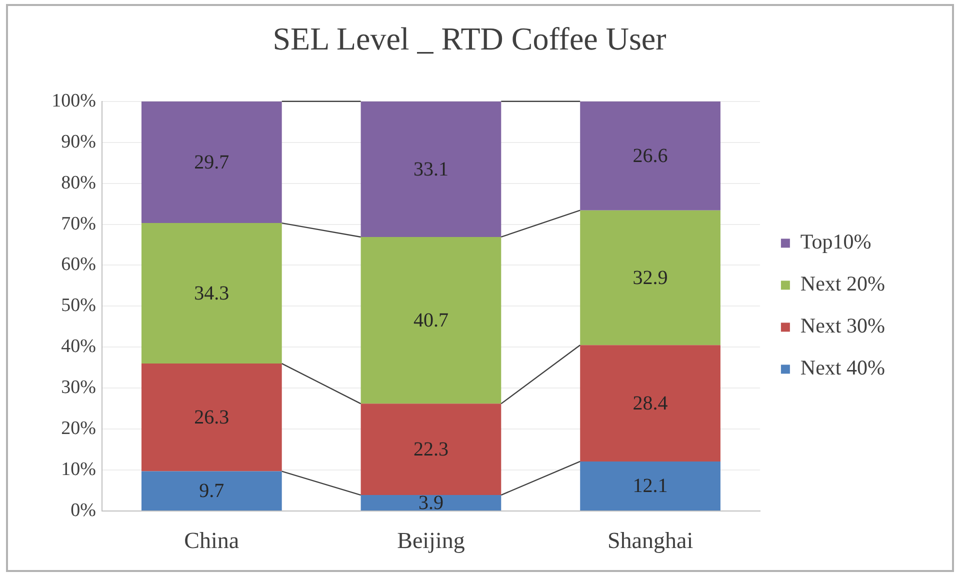  I want to click on y-tick-label: 90%, so click(78, 141).